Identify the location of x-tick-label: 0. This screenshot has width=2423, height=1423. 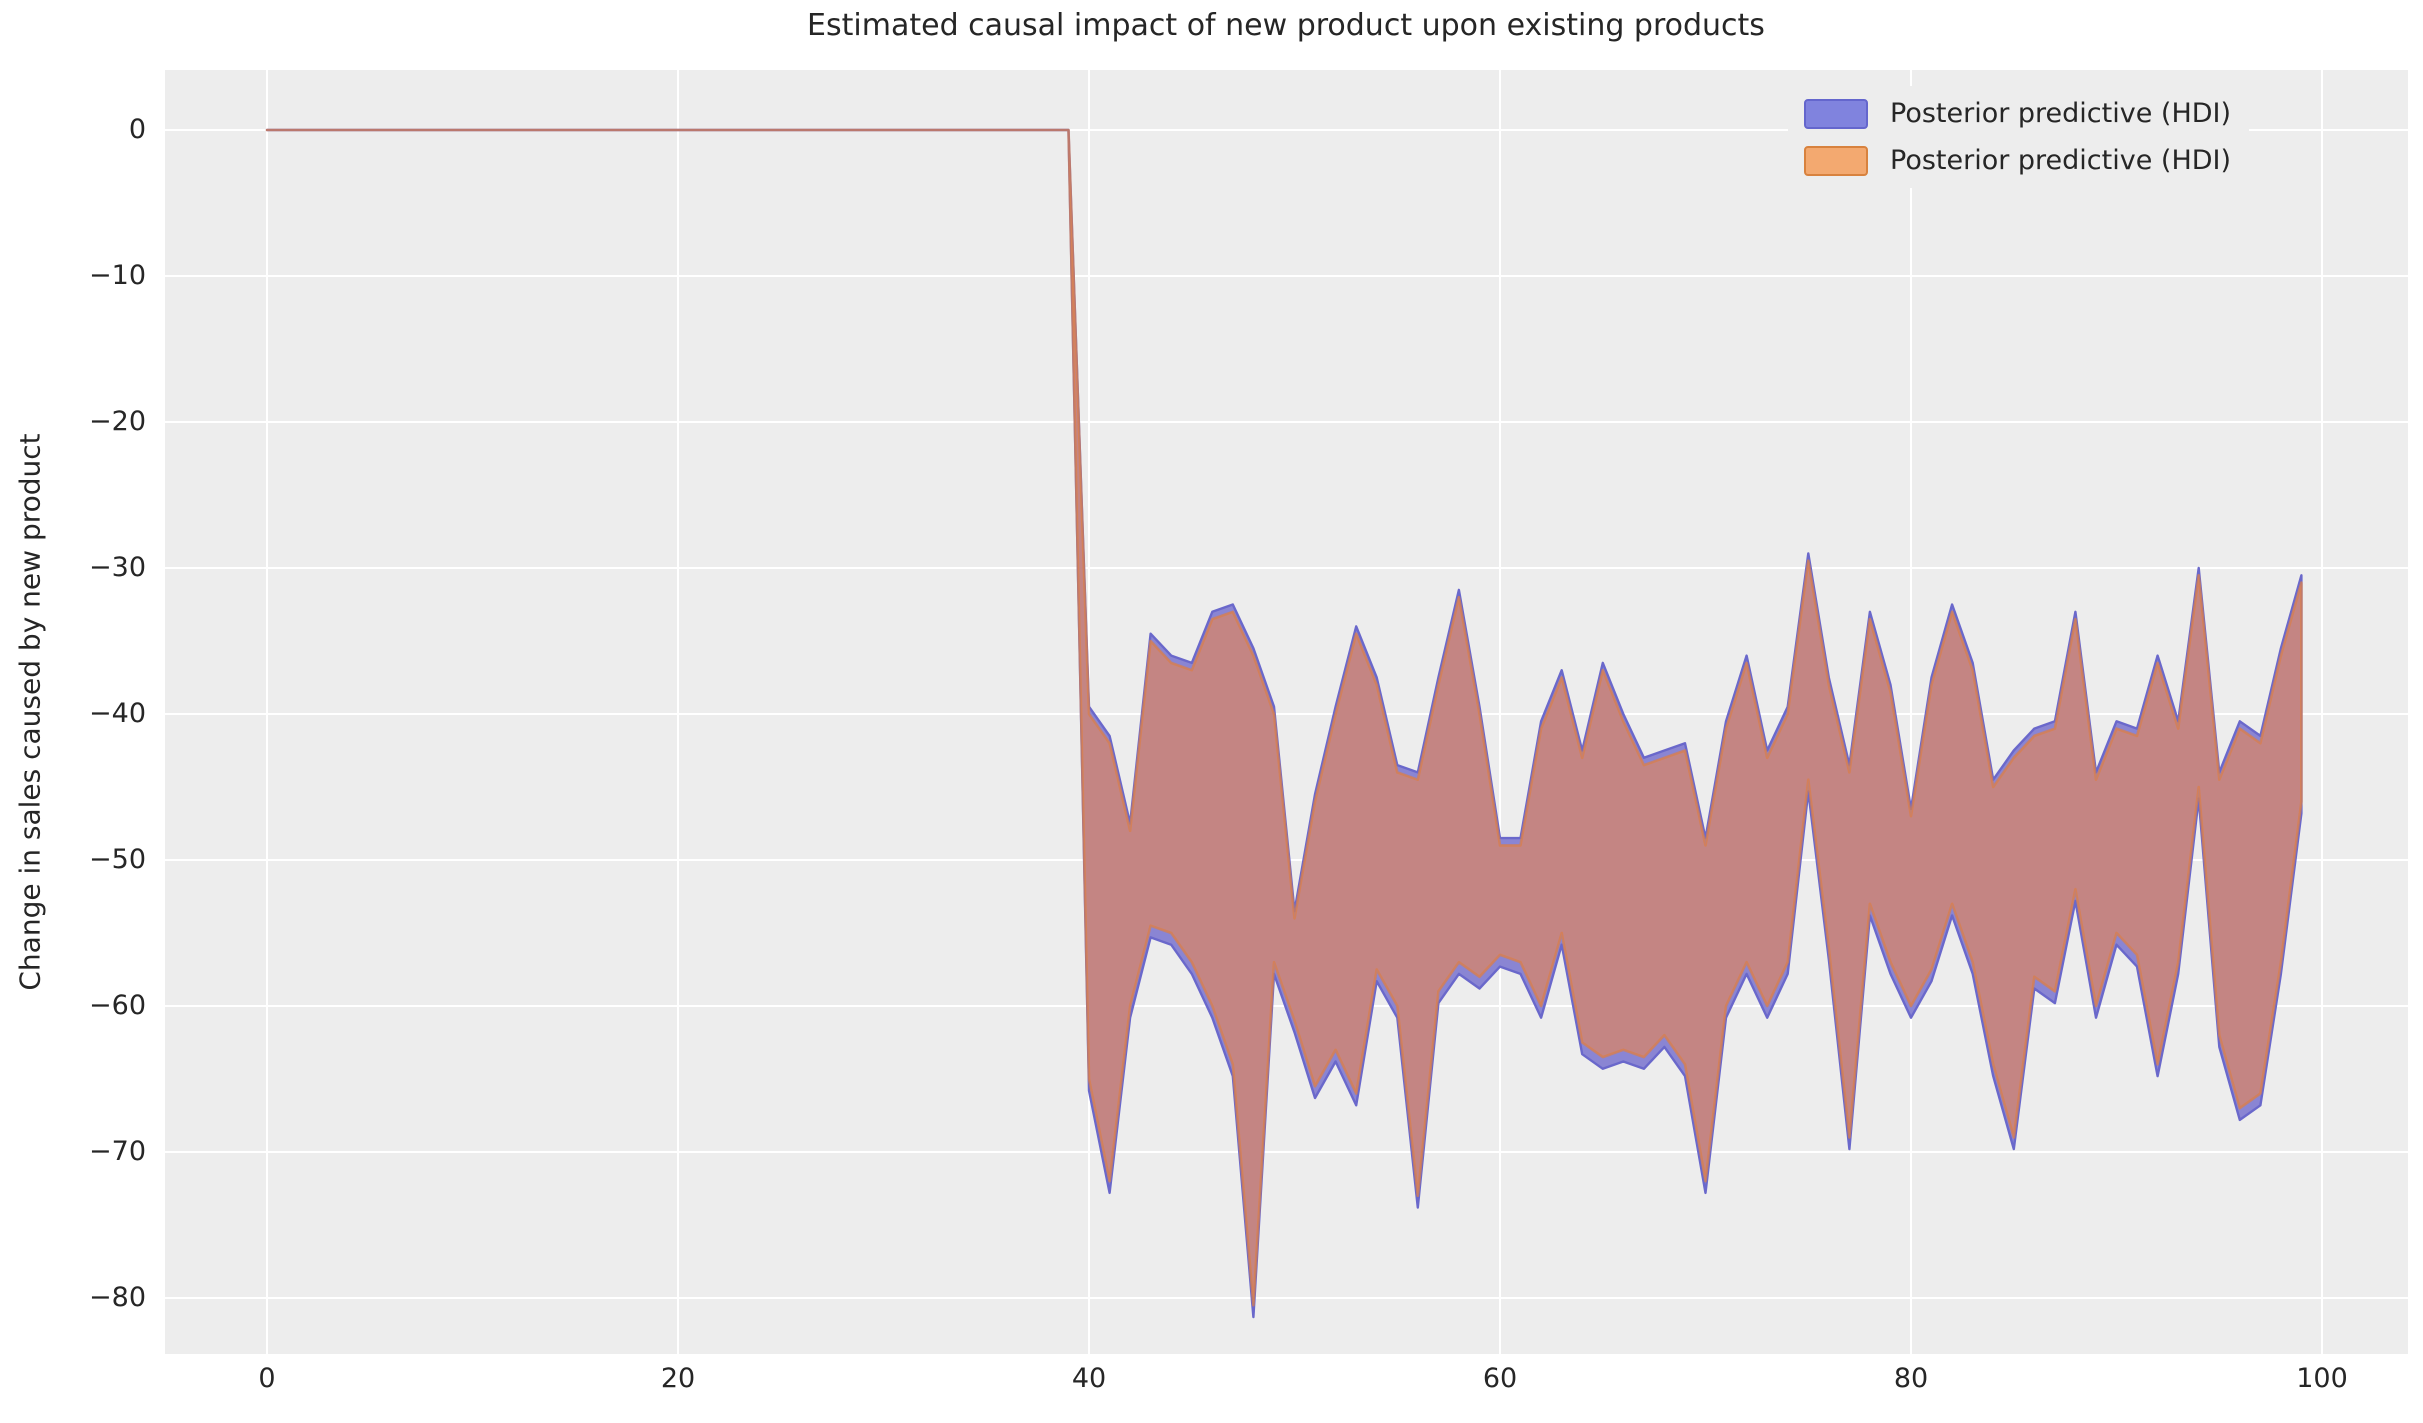
(267, 1378).